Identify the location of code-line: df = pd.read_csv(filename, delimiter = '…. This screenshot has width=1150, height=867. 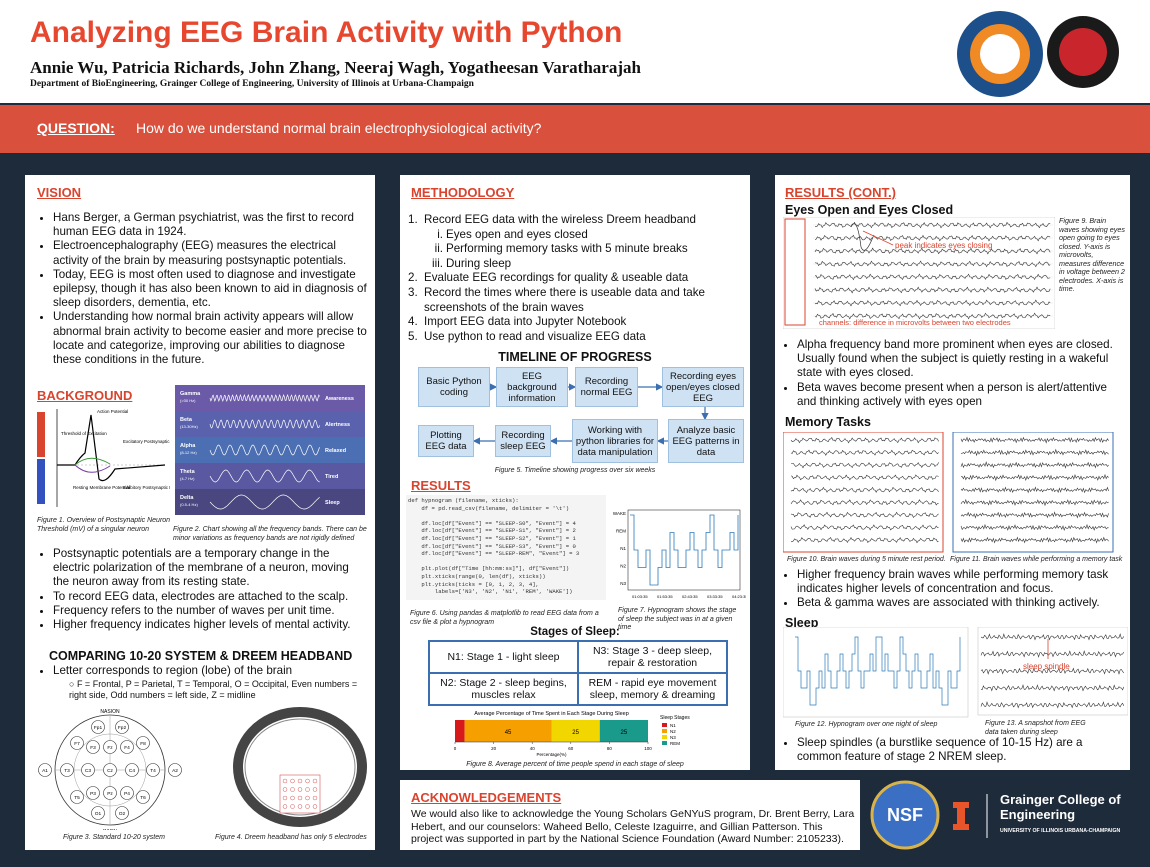
(489, 508).